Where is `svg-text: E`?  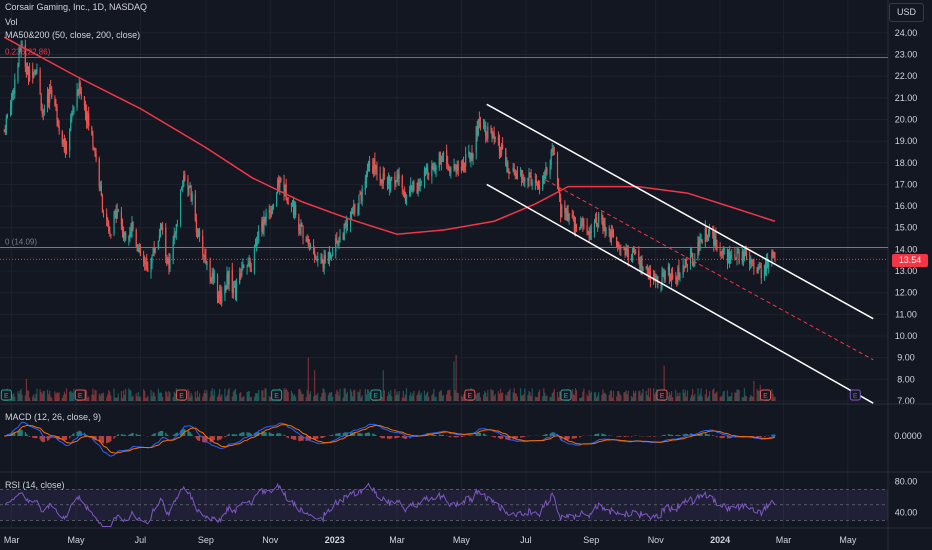
svg-text: E is located at coordinates (276, 396).